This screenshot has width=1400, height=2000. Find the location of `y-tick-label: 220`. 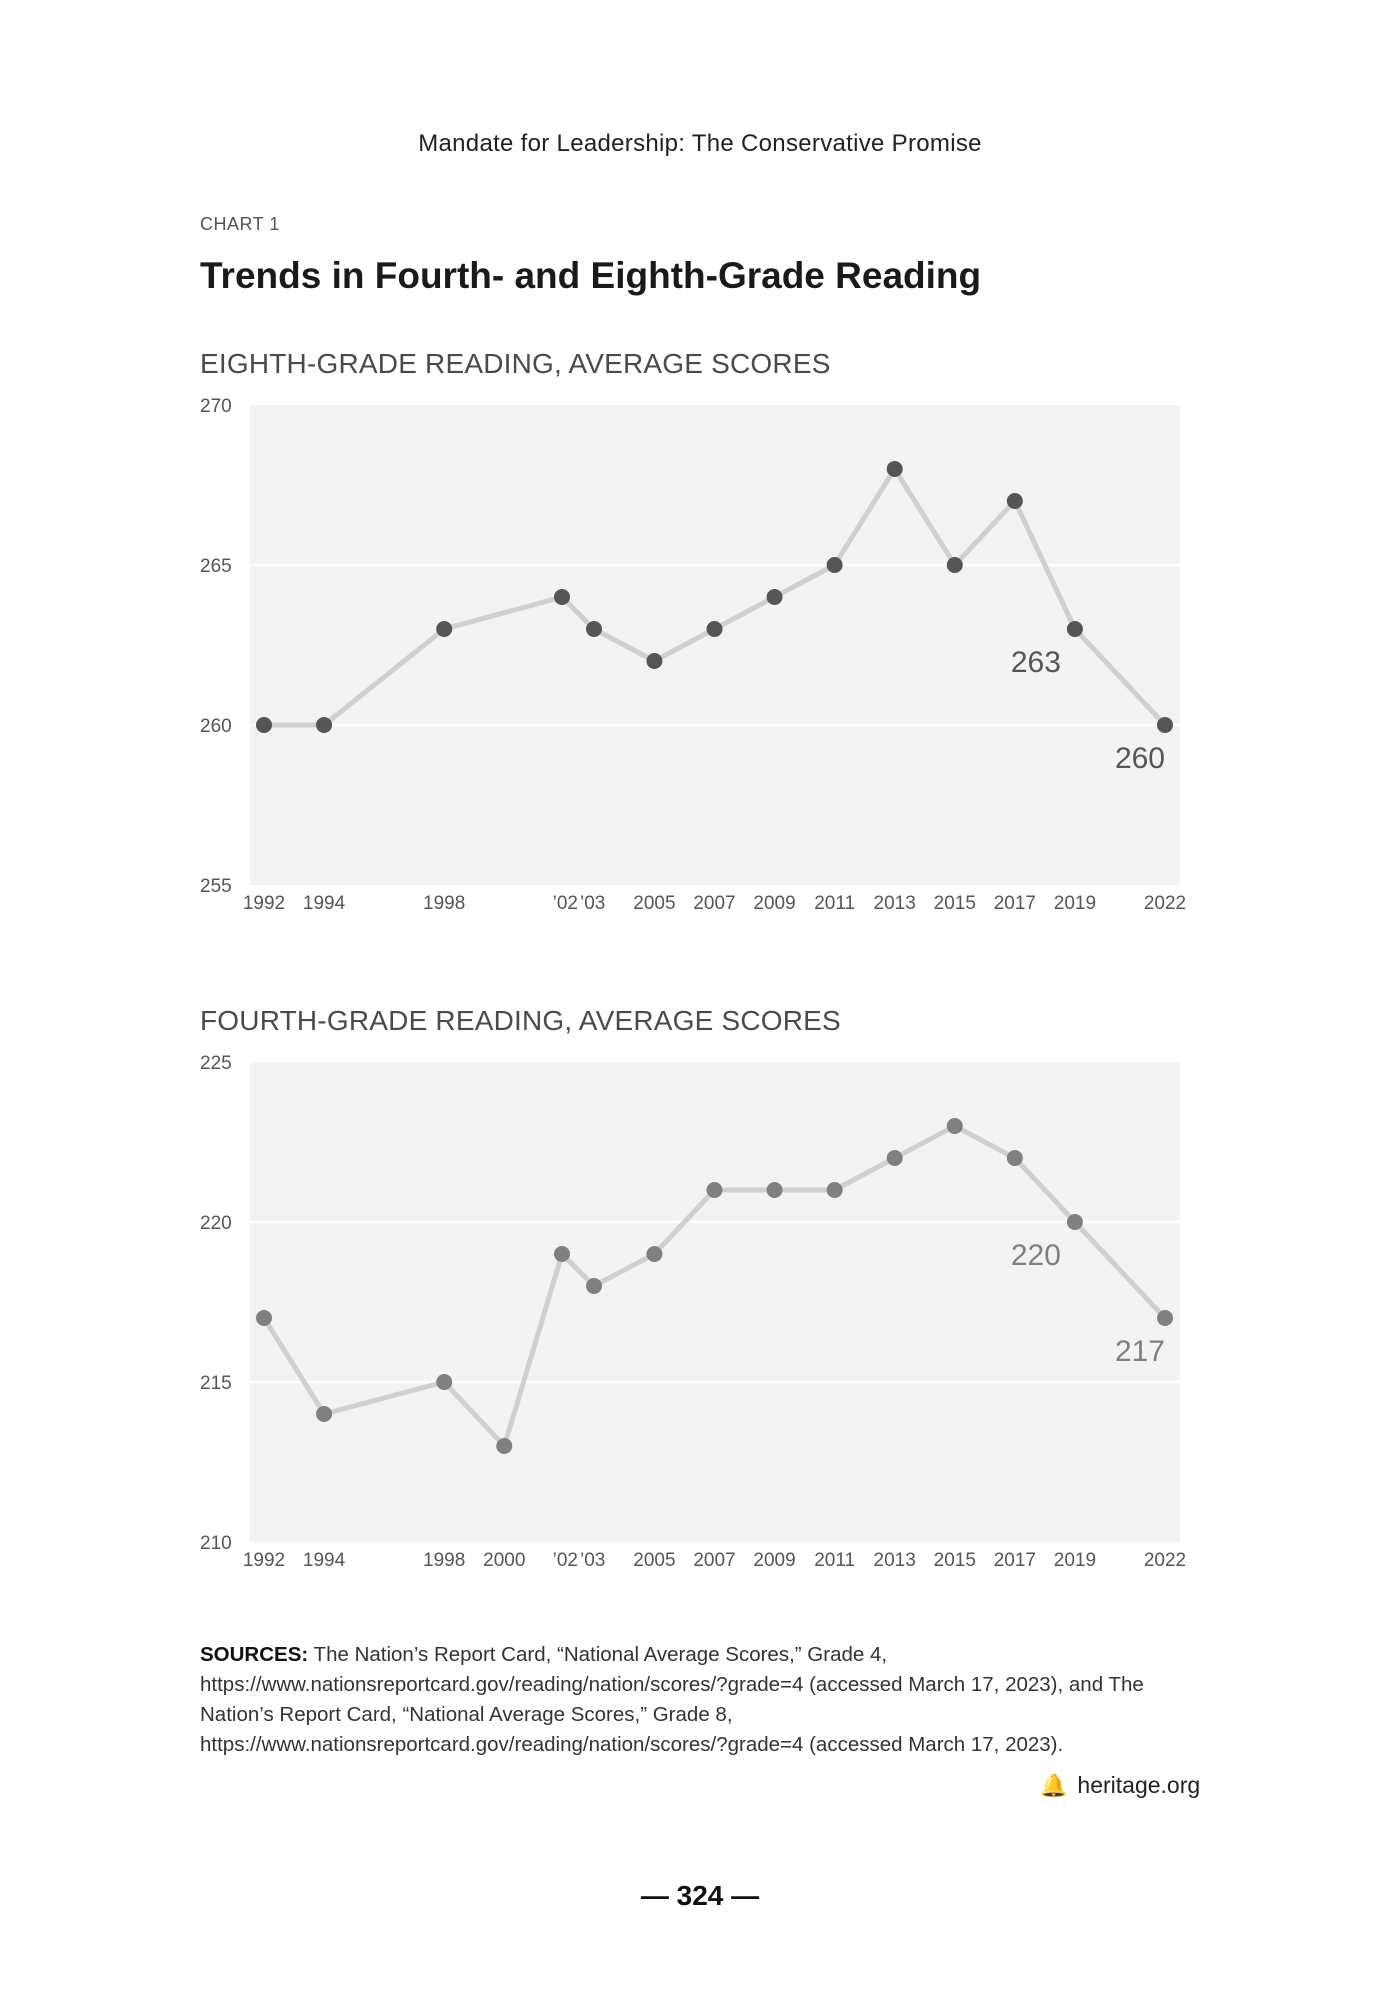

y-tick-label: 220 is located at coordinates (216, 1223).